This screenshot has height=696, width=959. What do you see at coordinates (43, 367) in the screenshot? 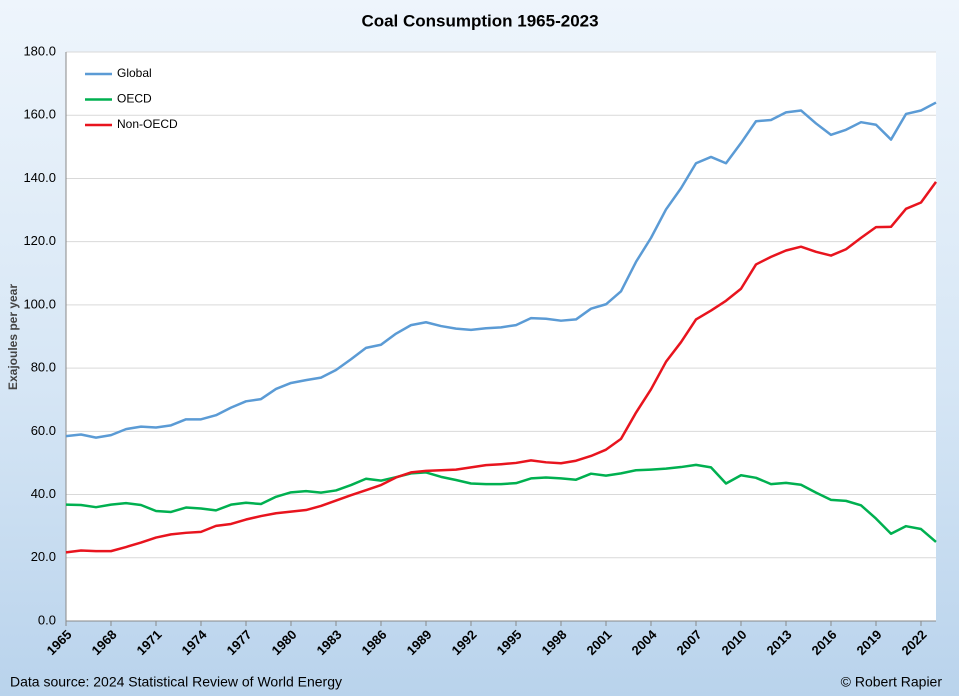
I see `y-tick-label: 80.0` at bounding box center [43, 367].